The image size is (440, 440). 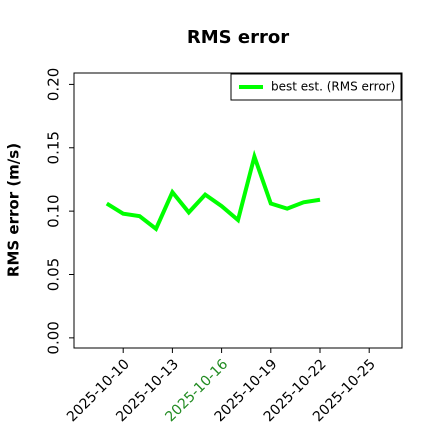 I want to click on chart-title: RMS error, so click(x=238, y=37).